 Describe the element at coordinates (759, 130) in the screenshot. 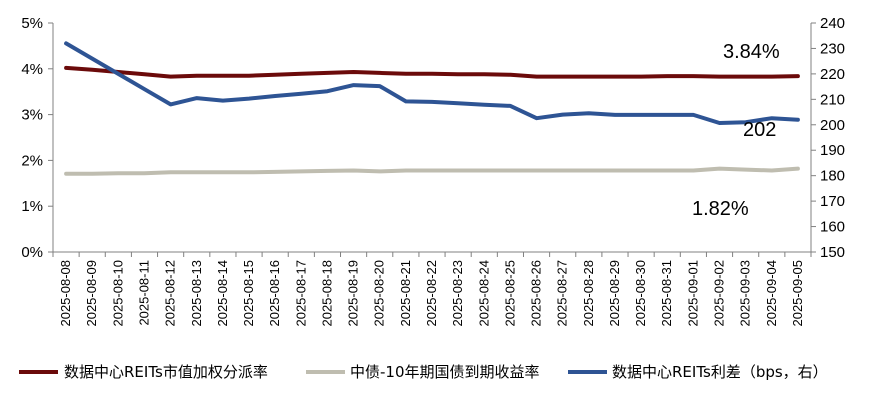

I see `annotation-spread: 202` at that location.